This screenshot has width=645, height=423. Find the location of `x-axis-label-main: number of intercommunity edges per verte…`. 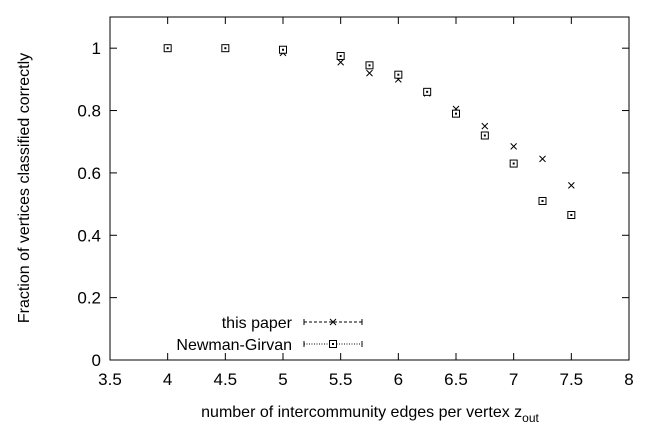

x-axis-label-main: number of intercommunity edges per verte… is located at coordinates (361, 412).